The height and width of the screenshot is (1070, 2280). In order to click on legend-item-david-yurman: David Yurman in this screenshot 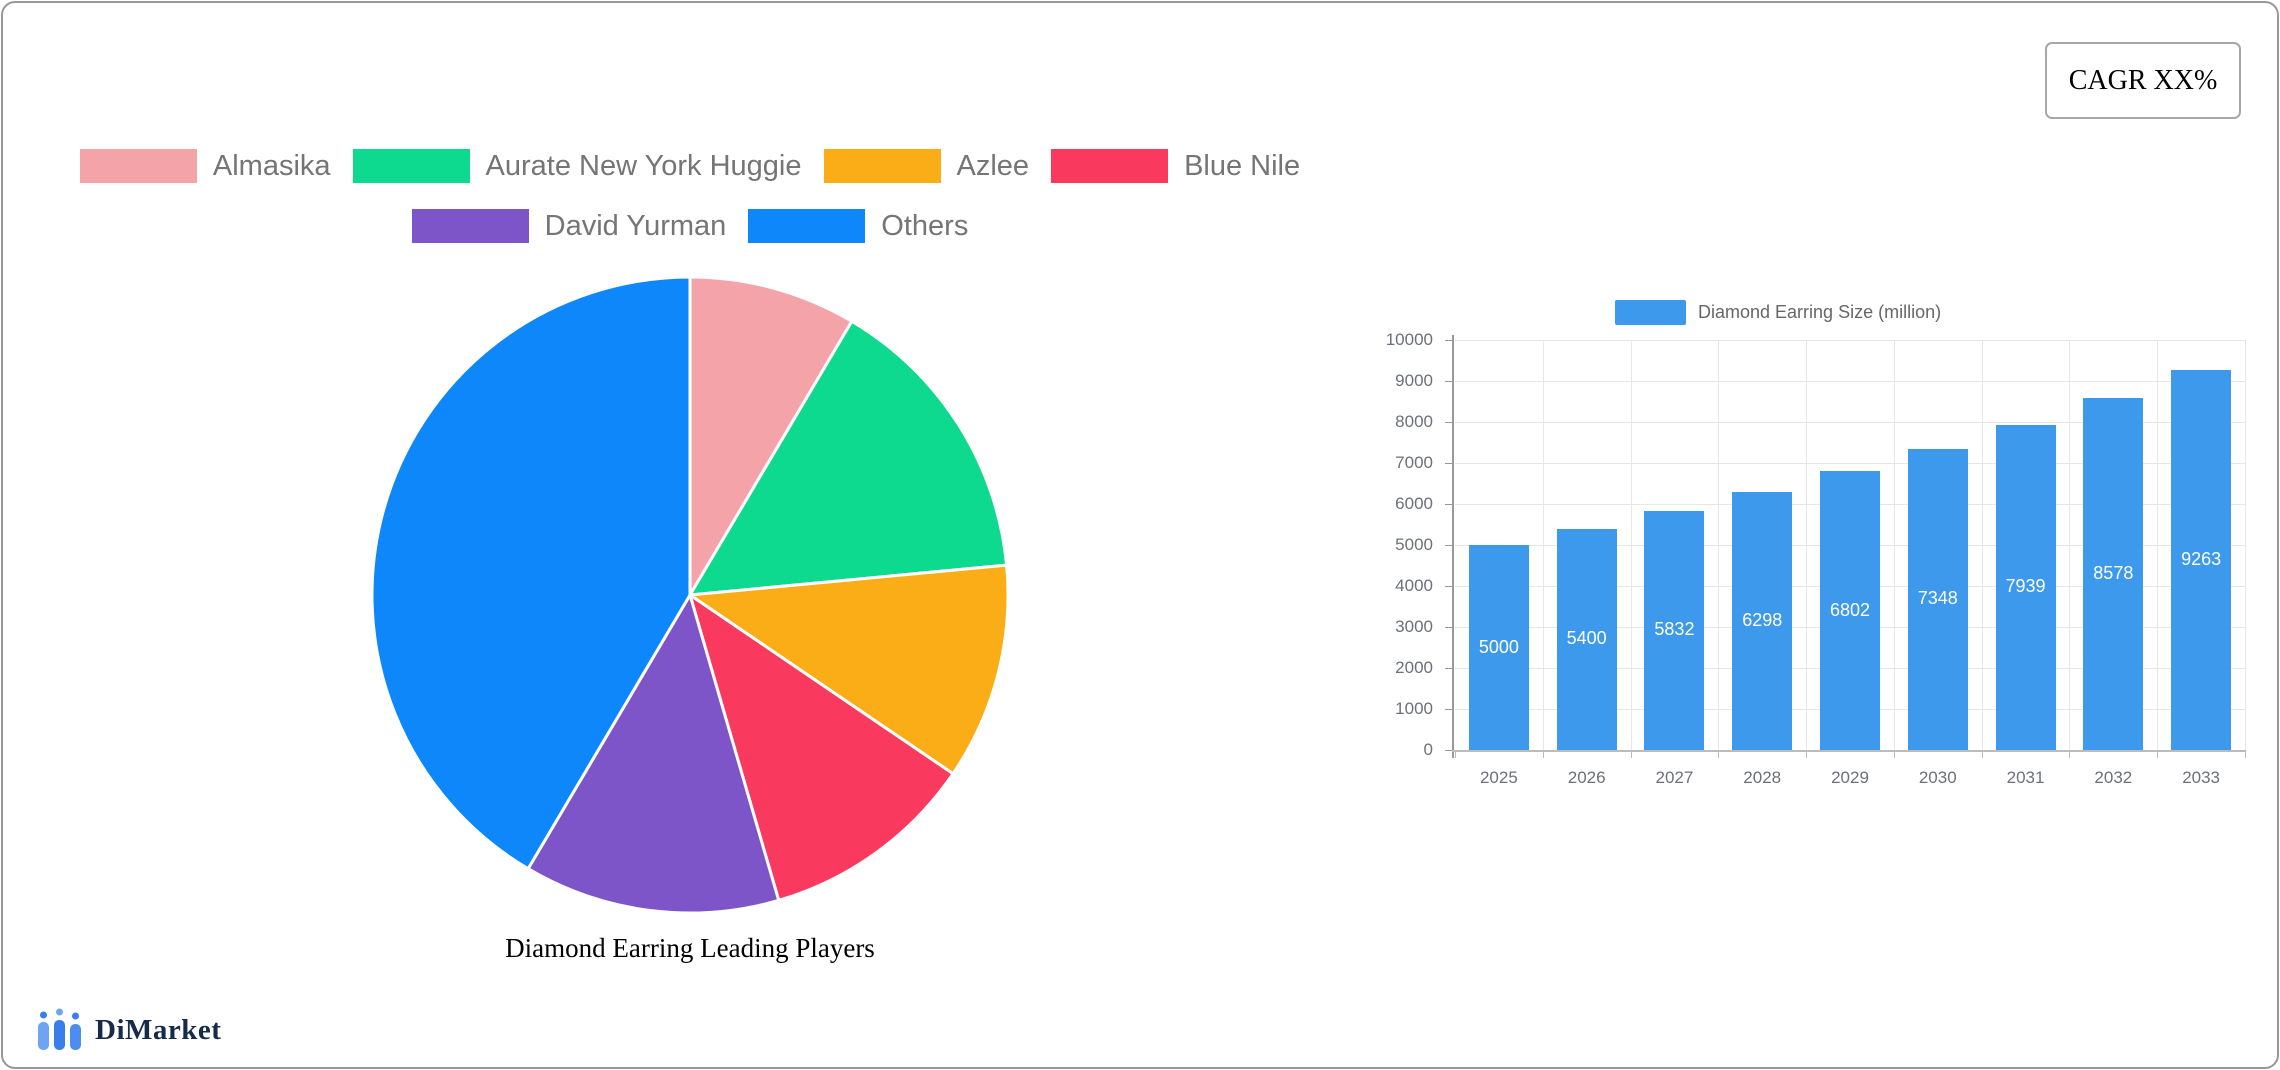, I will do `click(569, 226)`.